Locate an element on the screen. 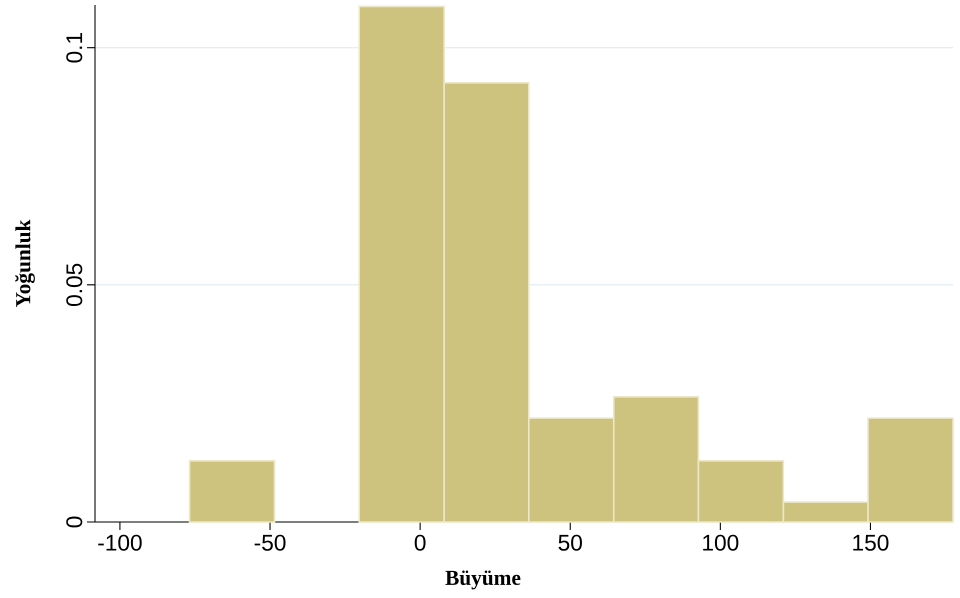 Image resolution: width=960 pixels, height=598 pixels. x-tick-label: 50 is located at coordinates (570, 542).